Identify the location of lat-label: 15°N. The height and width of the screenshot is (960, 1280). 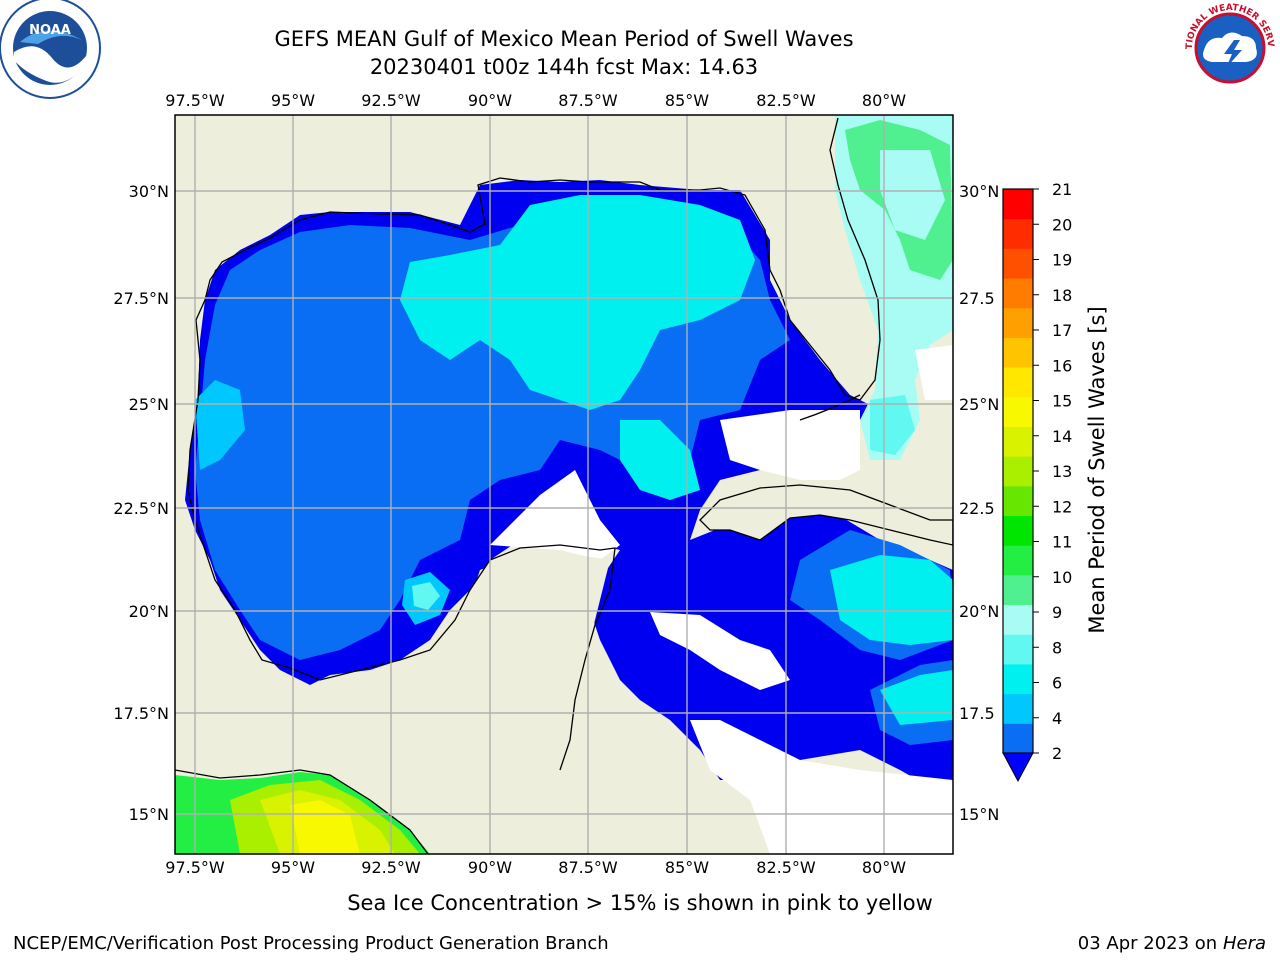
(149, 814).